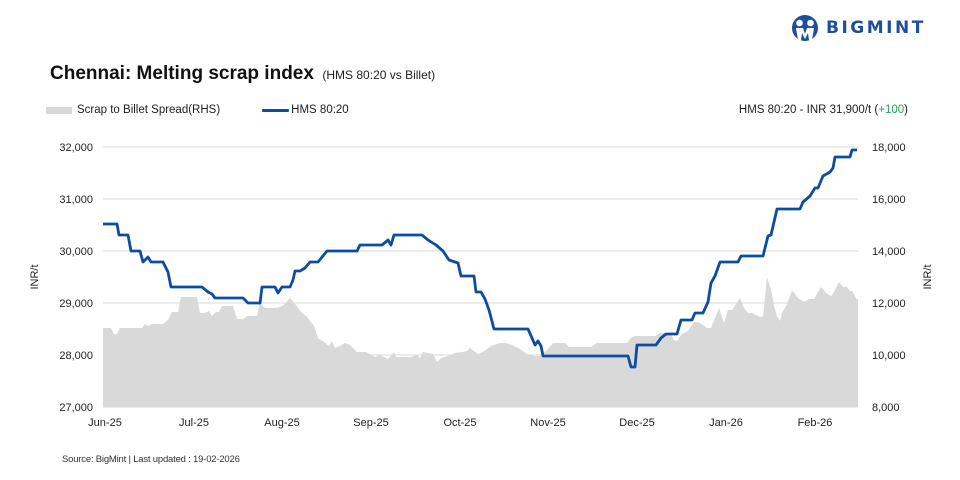 The width and height of the screenshot is (960, 480). Describe the element at coordinates (889, 148) in the screenshot. I see `y2-tick-18000: 18,000` at that location.